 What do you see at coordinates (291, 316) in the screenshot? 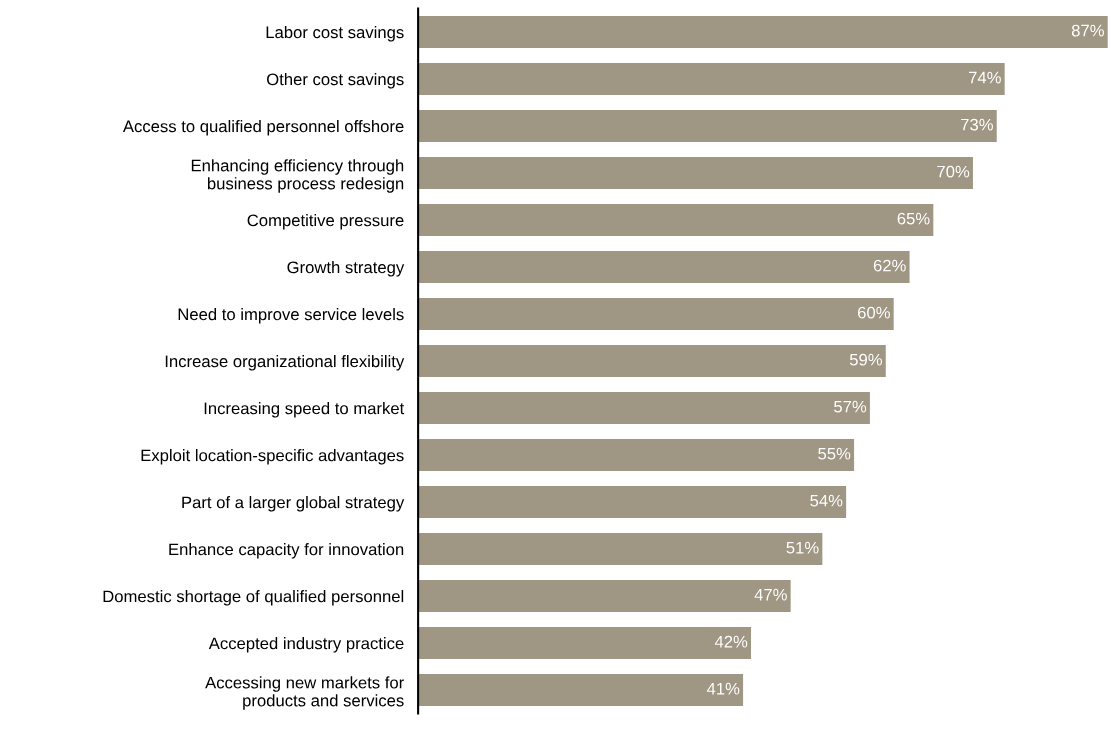
I see `y-tick-label: Need to improve service levels` at bounding box center [291, 316].